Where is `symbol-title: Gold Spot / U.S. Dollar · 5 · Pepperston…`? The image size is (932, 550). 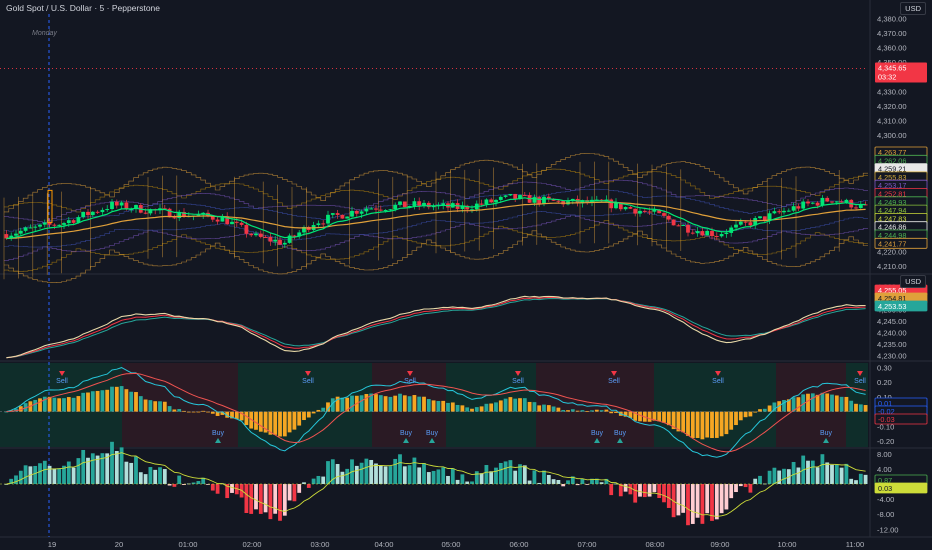 symbol-title: Gold Spot / U.S. Dollar · 5 · Pepperston… is located at coordinates (83, 8).